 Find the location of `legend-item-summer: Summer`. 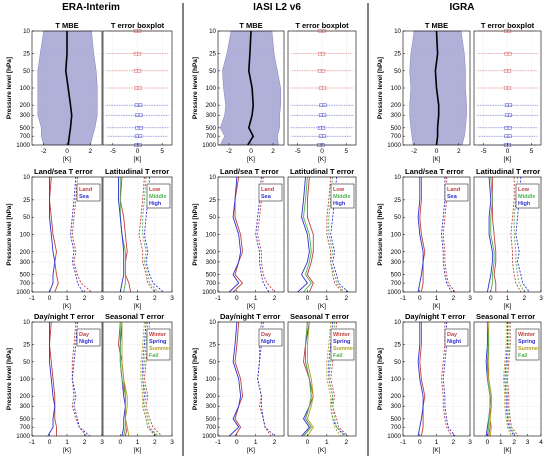

legend-item-summer: Summer is located at coordinates (529, 349).